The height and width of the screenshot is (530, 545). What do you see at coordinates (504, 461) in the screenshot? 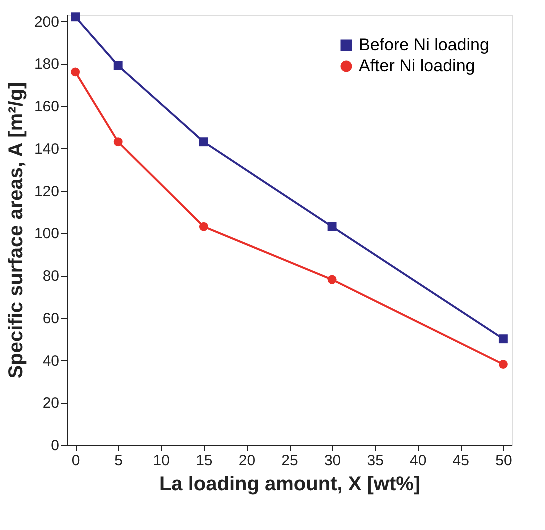
I see `x-tick-label: 50` at bounding box center [504, 461].